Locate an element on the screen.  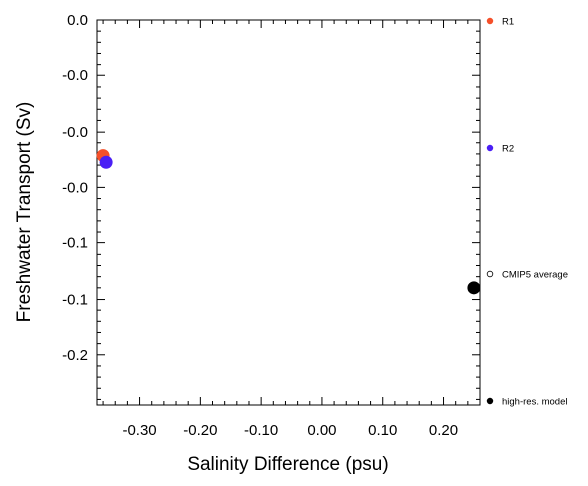
y-tick-label: -0.2 is located at coordinates (75, 355).